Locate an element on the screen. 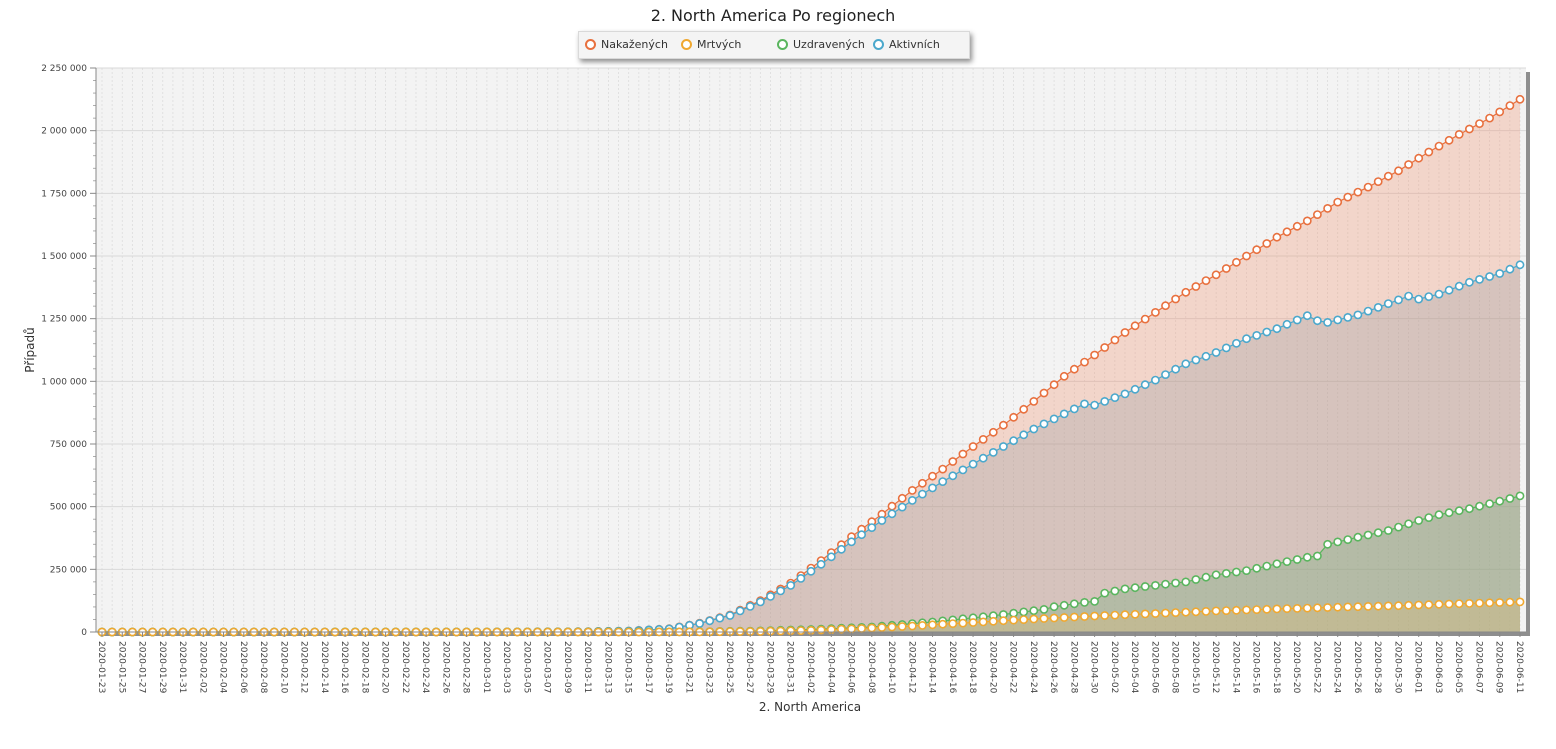 The height and width of the screenshot is (749, 1556). x-tick-label: 2020-03-05 is located at coordinates (526, 667).